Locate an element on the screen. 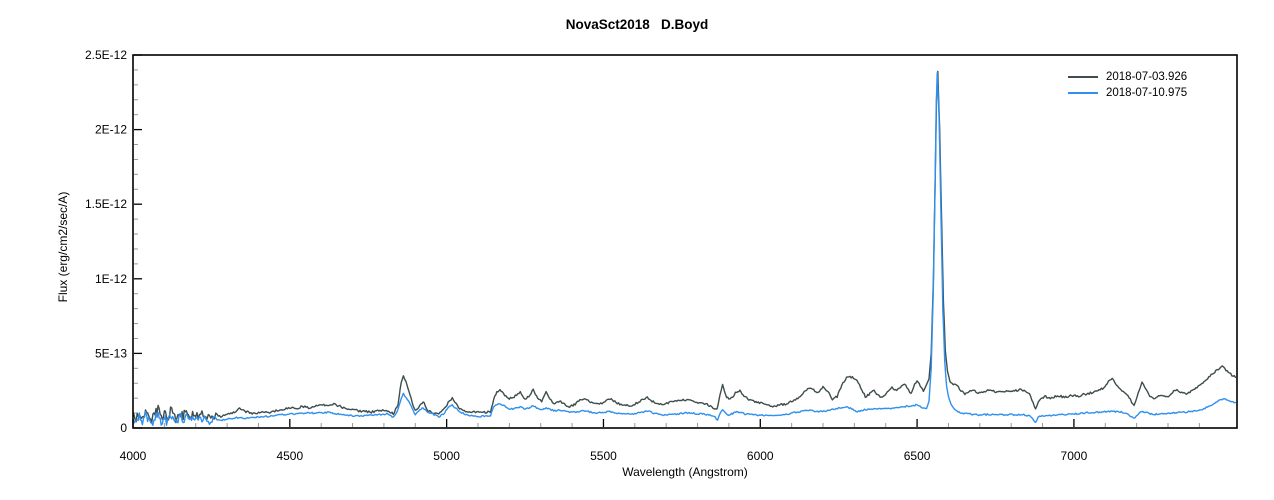 The height and width of the screenshot is (500, 1274). legend-item-1: 2018-07-03.926 is located at coordinates (1127, 77).